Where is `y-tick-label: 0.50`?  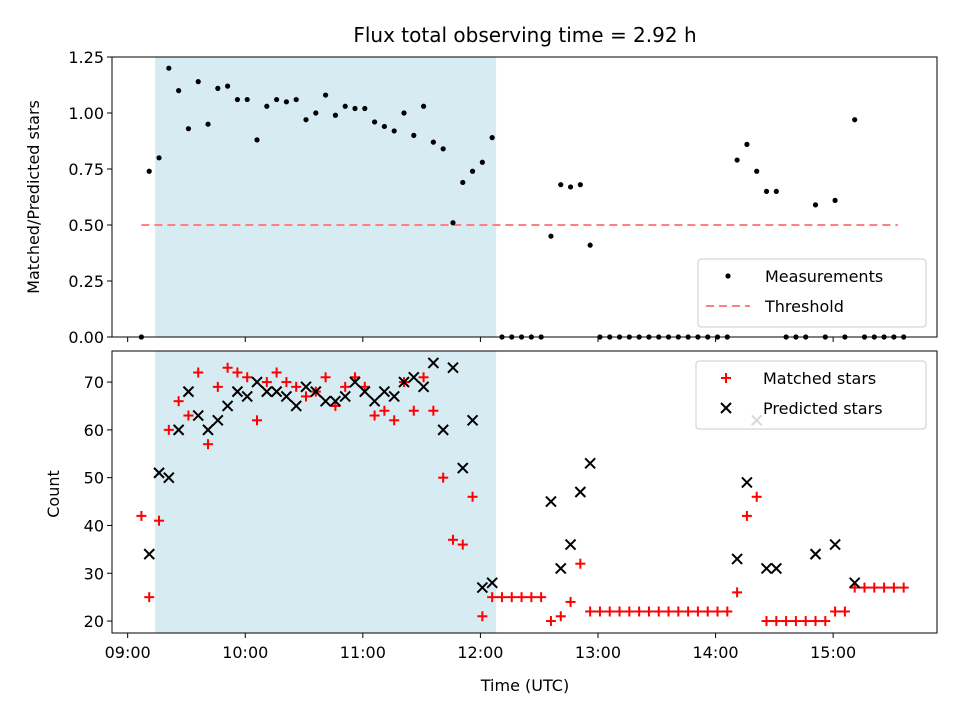
y-tick-label: 0.50 is located at coordinates (86, 225).